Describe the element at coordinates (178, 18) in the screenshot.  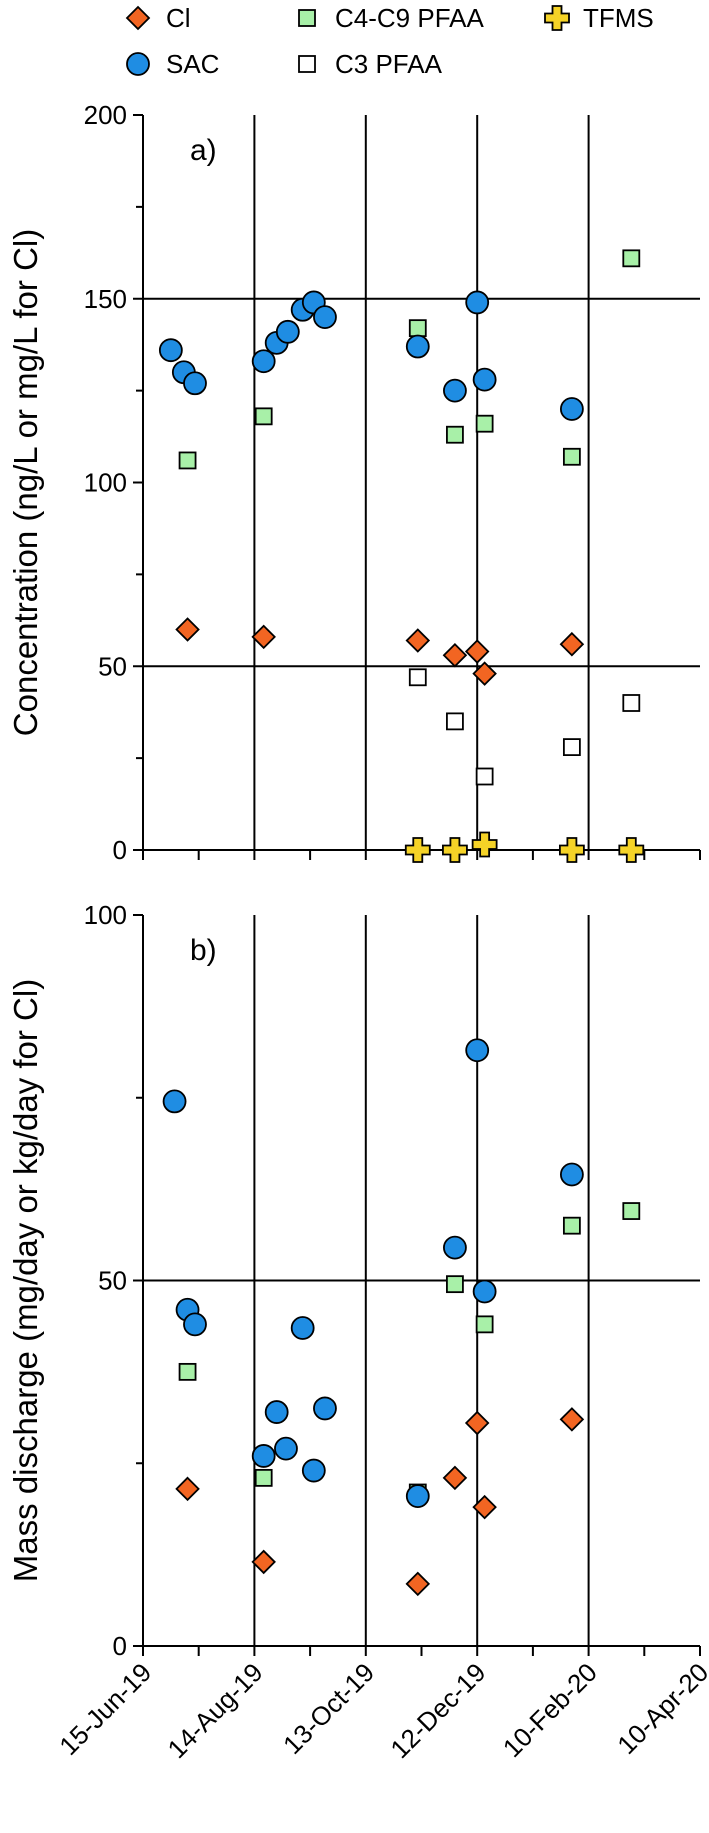
I see `legend-label-cl: Cl` at that location.